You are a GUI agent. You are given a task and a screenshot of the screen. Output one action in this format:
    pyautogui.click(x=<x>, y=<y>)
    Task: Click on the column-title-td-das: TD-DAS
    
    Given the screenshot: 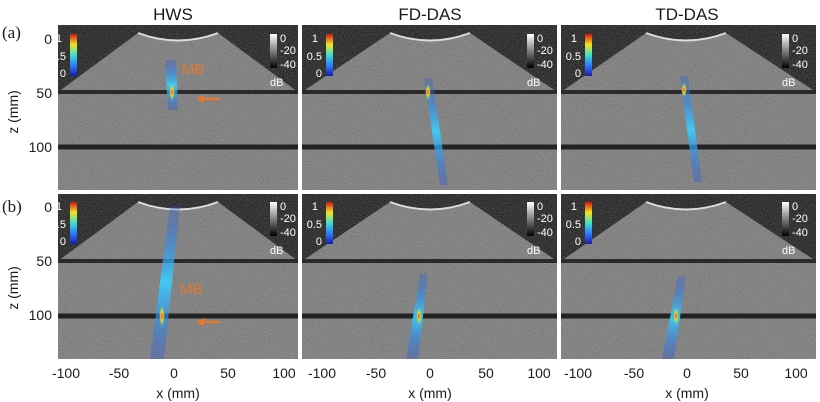 What is the action you would take?
    pyautogui.click(x=686, y=14)
    